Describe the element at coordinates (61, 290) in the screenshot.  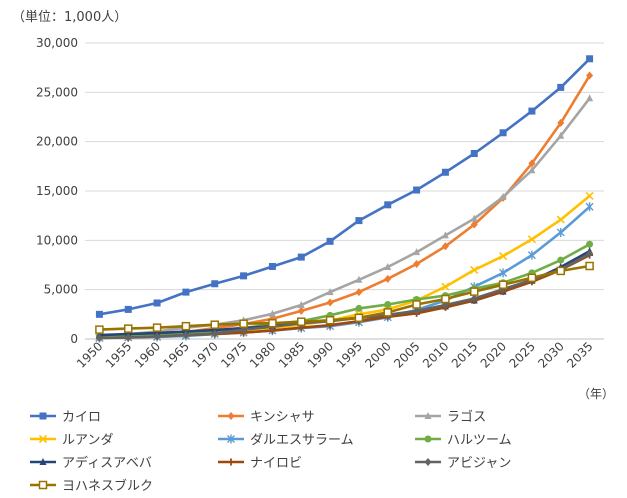
I see `y-tick-label: 5,000` at that location.